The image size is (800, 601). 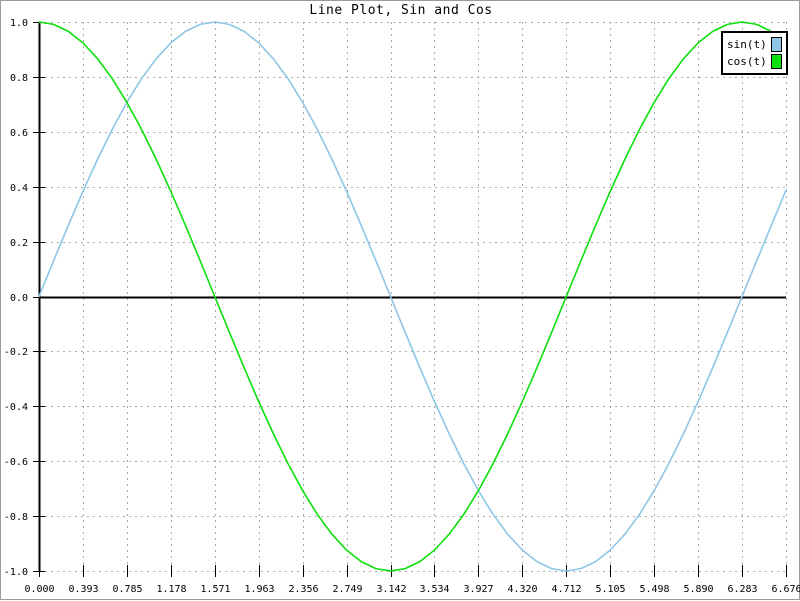 What do you see at coordinates (776, 61) in the screenshot?
I see `legend-swatch-cos` at bounding box center [776, 61].